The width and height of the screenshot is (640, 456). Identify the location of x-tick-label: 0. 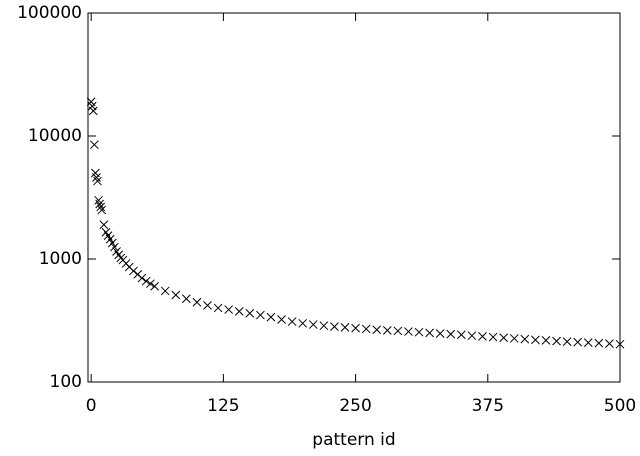
(91, 406).